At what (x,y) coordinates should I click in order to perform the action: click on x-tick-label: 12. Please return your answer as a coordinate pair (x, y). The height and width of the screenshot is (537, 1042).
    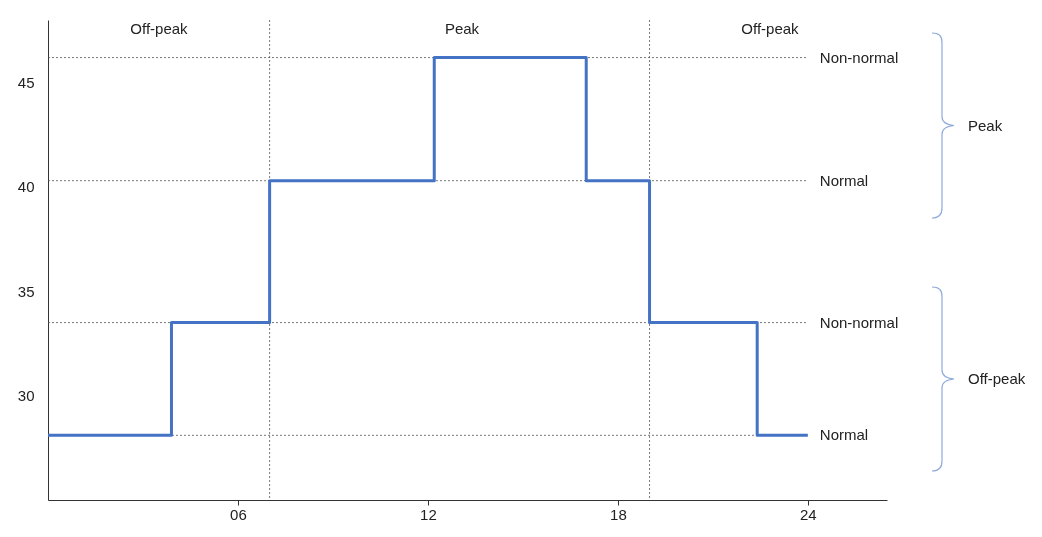
    Looking at the image, I should click on (428, 514).